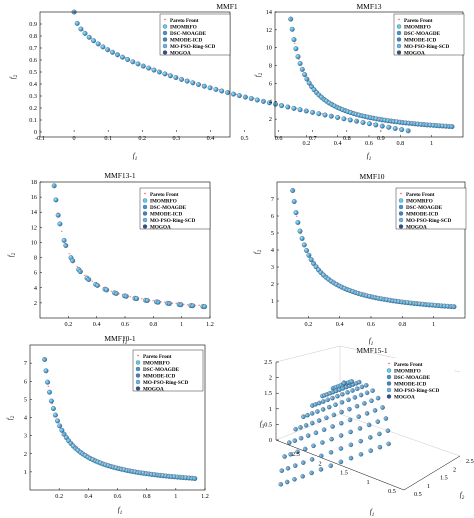 Image resolution: width=474 pixels, height=518 pixels. What do you see at coordinates (227, 6) in the screenshot?
I see `panel-title: MMF1` at bounding box center [227, 6].